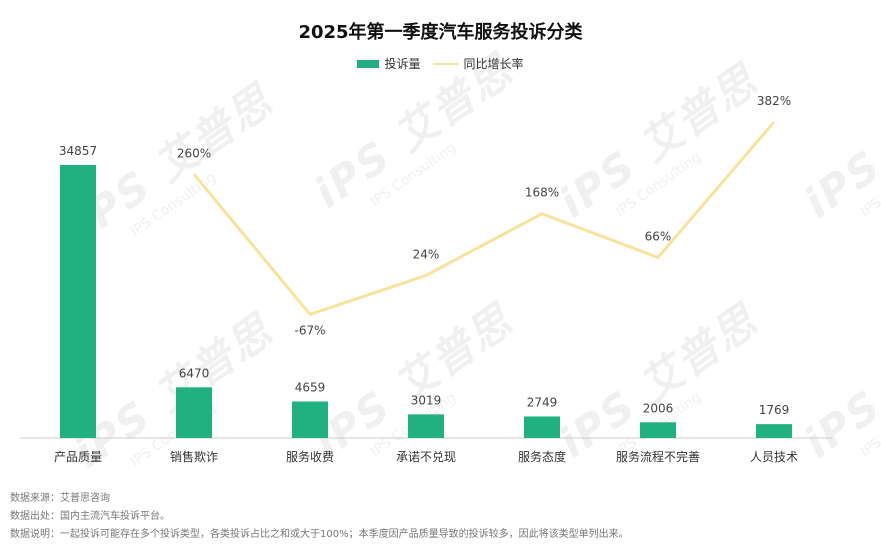  Describe the element at coordinates (310, 388) in the screenshot. I see `bar-value-label: 4659` at that location.